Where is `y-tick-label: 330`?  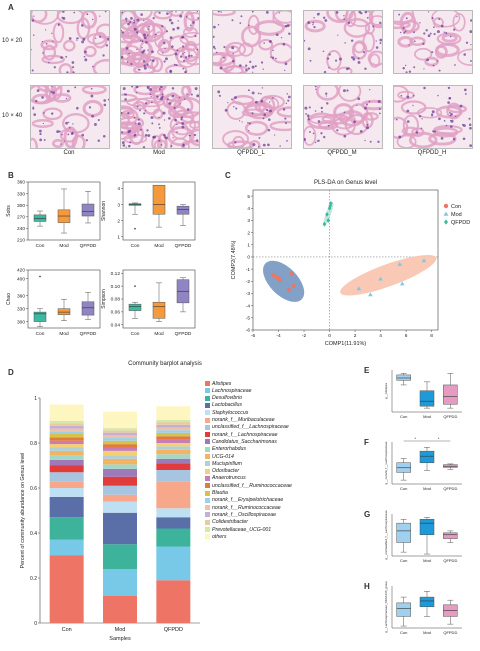
y-tick-label: 330 is located at coordinates (21, 194).